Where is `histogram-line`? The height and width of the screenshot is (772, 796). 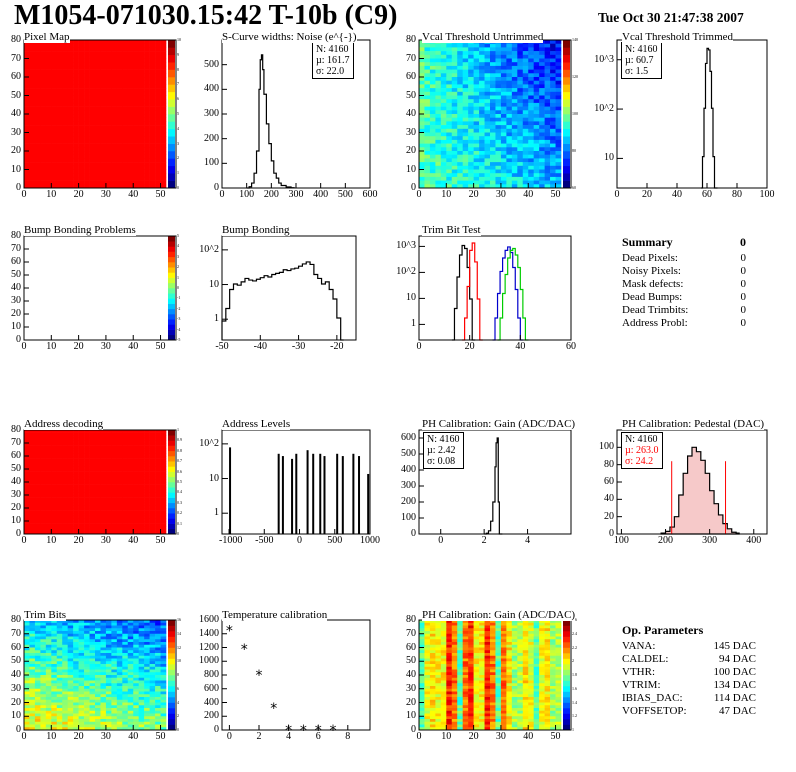 histogram-line is located at coordinates (493, 486).